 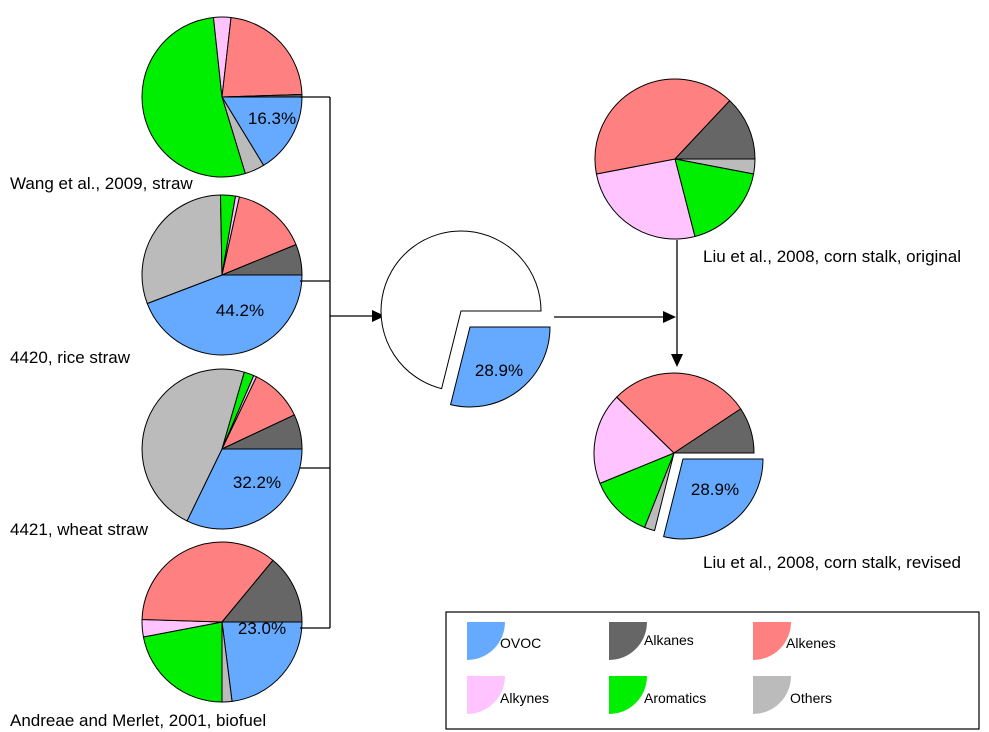 I want to click on legend-box, so click(x=712, y=670).